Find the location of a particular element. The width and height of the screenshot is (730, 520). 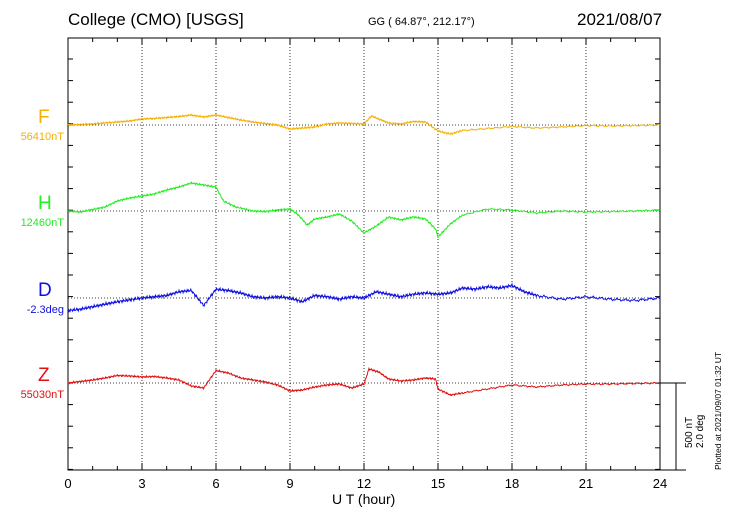

x-axis-label: U T (hour) is located at coordinates (364, 499).